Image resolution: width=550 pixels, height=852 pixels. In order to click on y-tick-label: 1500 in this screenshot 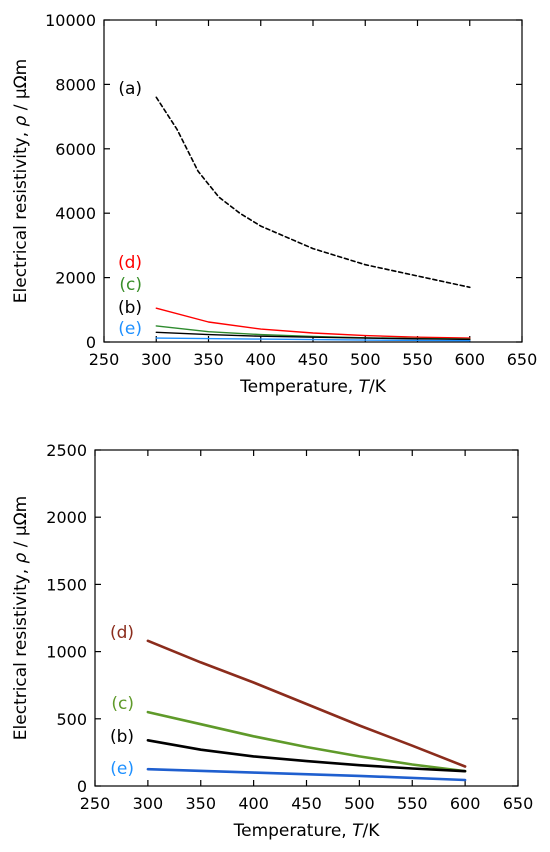, I will do `click(66, 584)`.